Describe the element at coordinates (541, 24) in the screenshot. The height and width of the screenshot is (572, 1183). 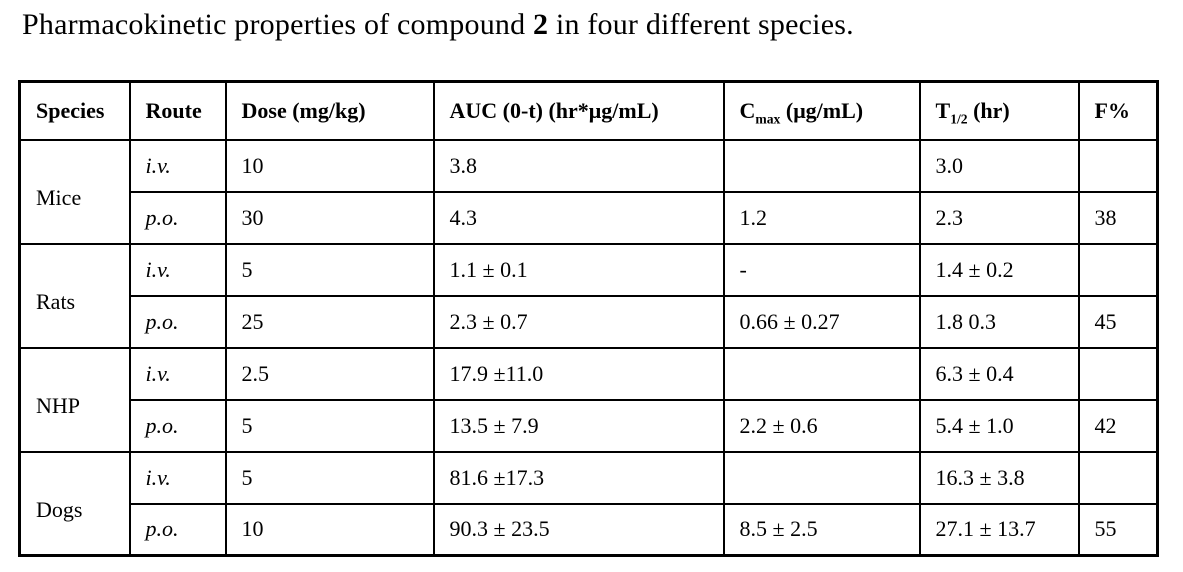
I see `compound-number: 2` at that location.